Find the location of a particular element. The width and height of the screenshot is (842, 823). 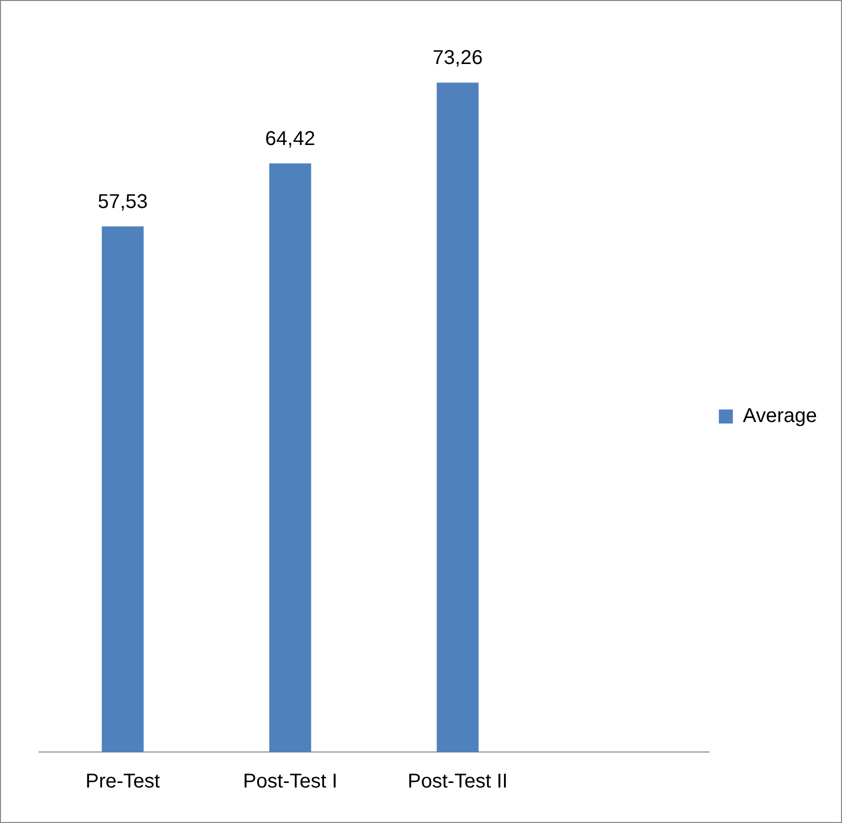

data-label: 73,26 is located at coordinates (457, 58).